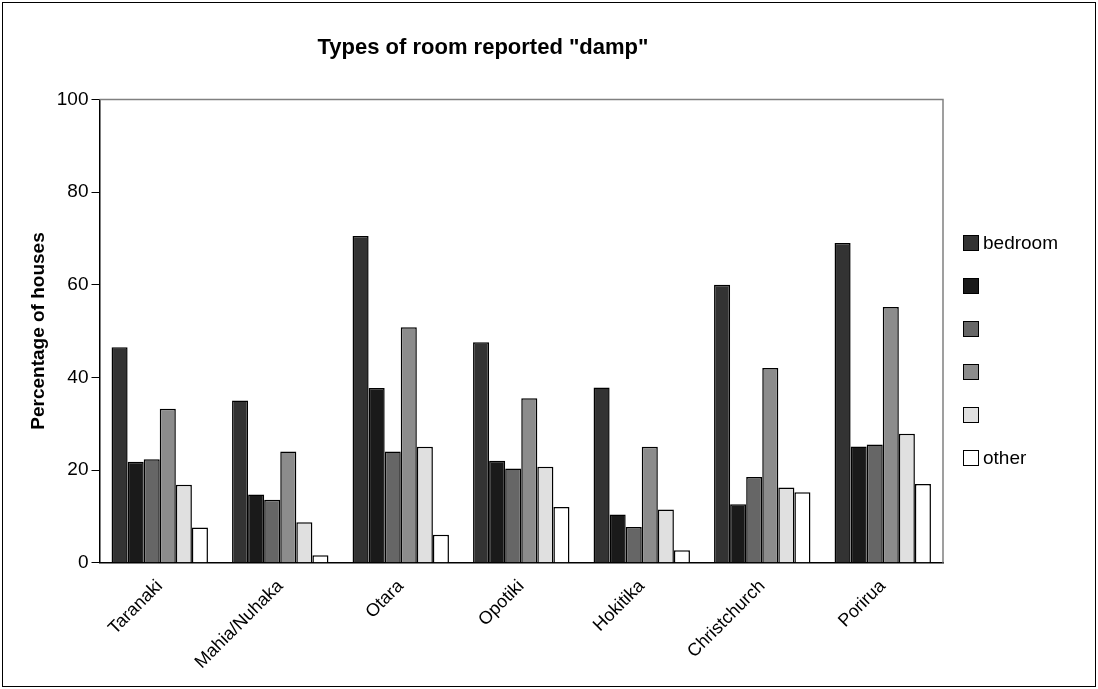 This screenshot has width=1098, height=689. Describe the element at coordinates (83, 561) in the screenshot. I see `y-tick-label: 0` at that location.